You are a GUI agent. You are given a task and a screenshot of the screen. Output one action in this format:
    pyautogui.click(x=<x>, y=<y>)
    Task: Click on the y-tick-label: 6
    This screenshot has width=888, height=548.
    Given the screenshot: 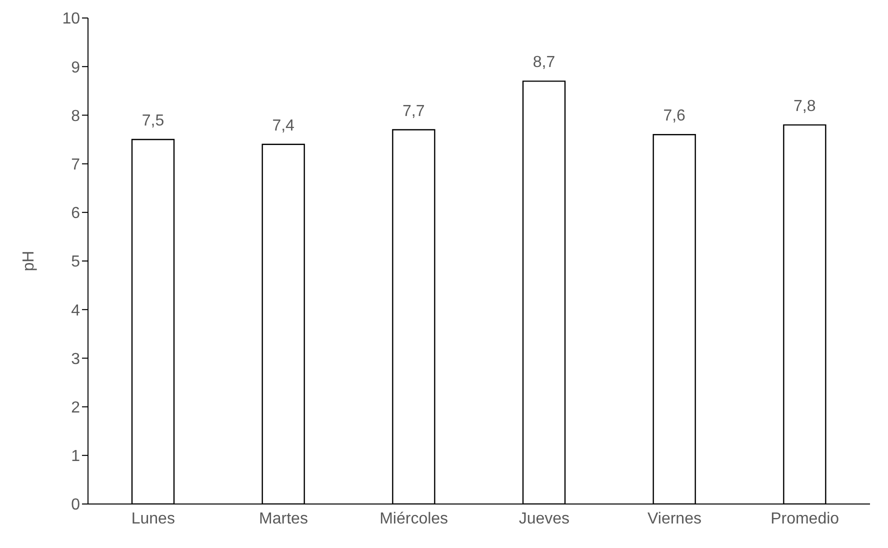 What is the action you would take?
    pyautogui.click(x=75, y=213)
    